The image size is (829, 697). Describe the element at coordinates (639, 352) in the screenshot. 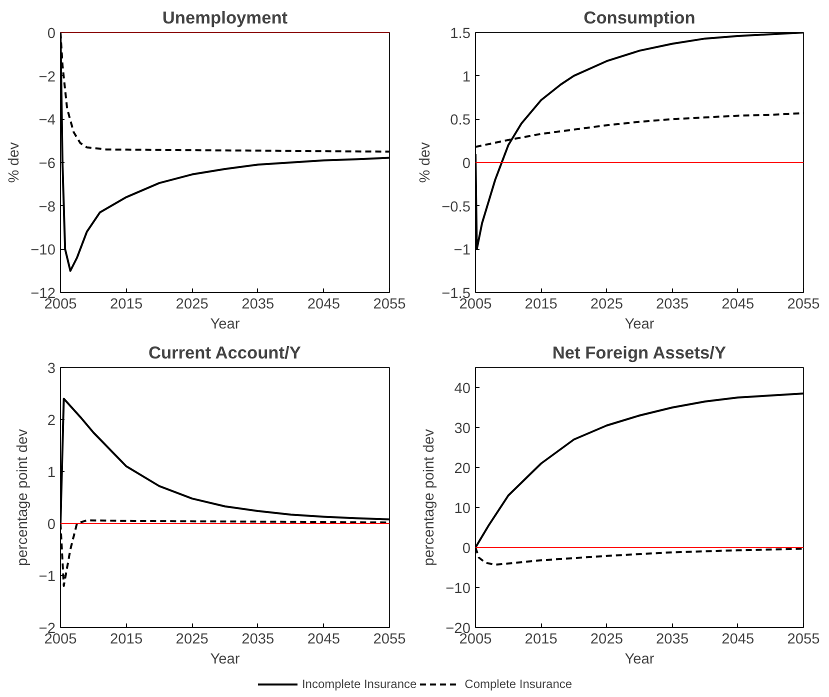

I see `chart-title: Net Foreign Assets/Y` at that location.